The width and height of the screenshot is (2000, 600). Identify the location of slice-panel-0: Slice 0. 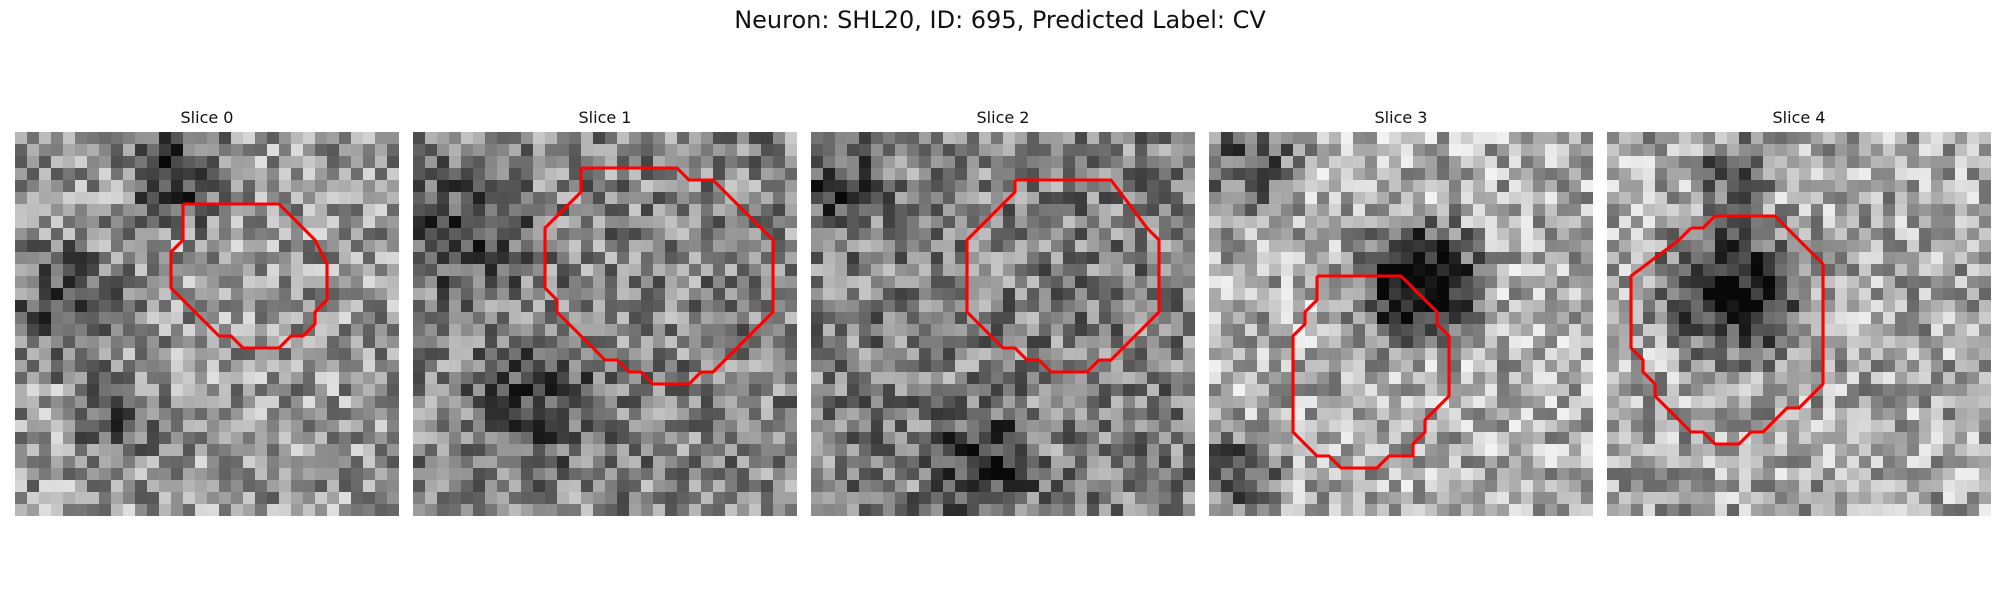
(207, 312).